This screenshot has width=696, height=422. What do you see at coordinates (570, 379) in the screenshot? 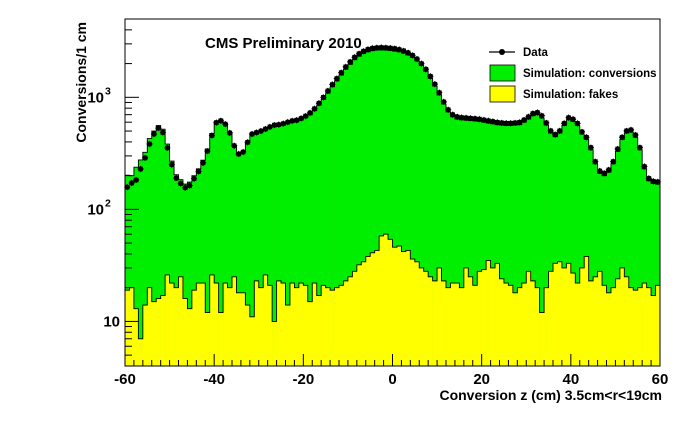
I see `x-tick-label: 40` at bounding box center [570, 379].